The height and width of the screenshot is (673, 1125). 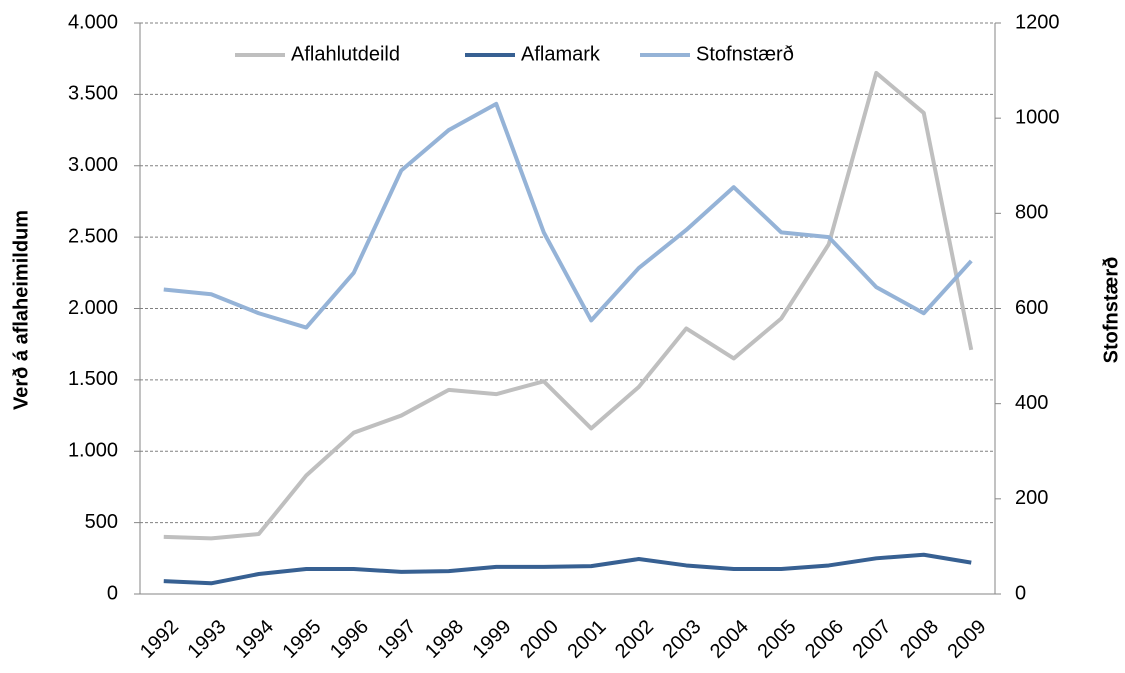 What do you see at coordinates (93, 308) in the screenshot?
I see `y-tick-label: 2.000` at bounding box center [93, 308].